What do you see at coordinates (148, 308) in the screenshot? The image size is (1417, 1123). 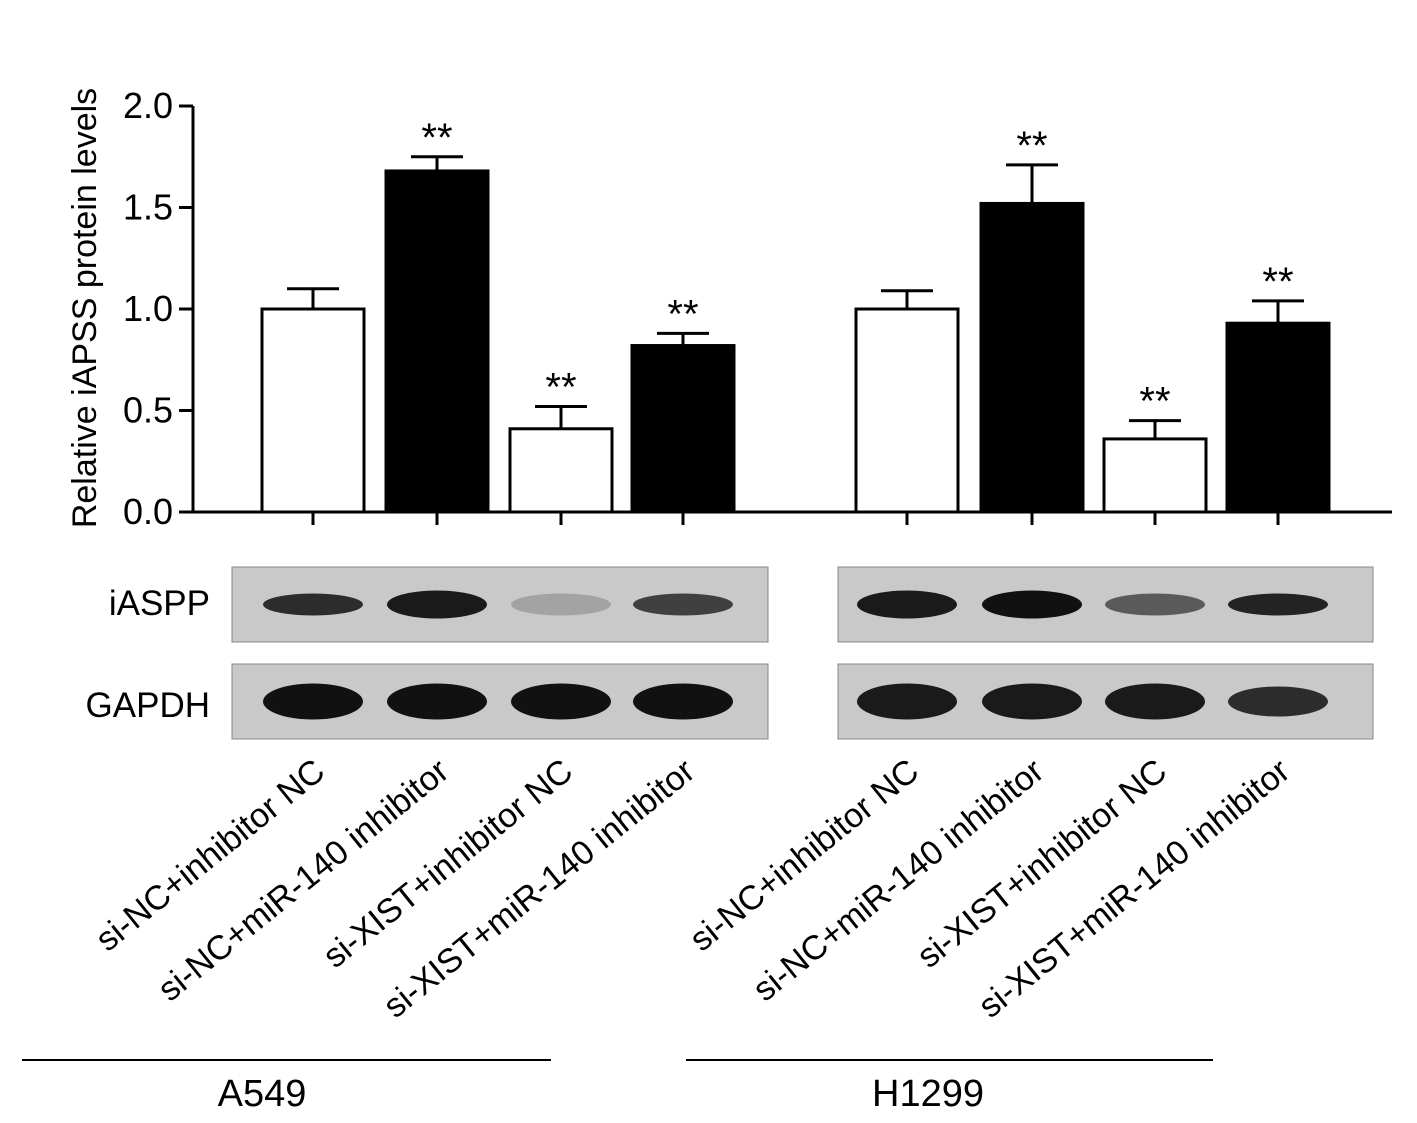 I see `y-tick-label: 1.0` at bounding box center [148, 308].